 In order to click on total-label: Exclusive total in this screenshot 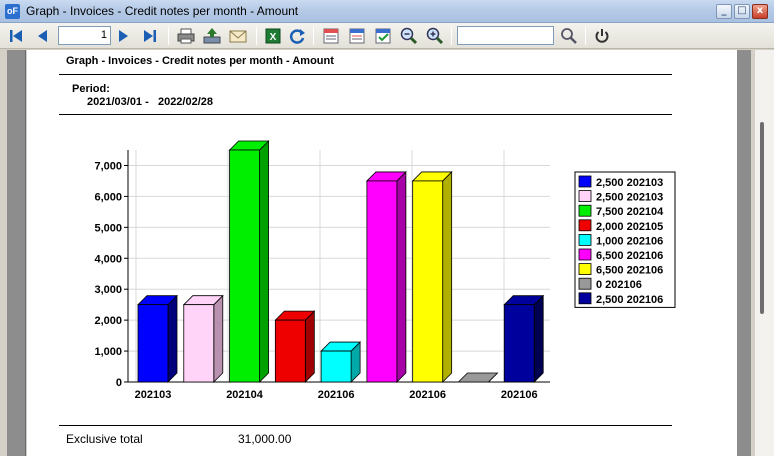, I will do `click(104, 439)`.